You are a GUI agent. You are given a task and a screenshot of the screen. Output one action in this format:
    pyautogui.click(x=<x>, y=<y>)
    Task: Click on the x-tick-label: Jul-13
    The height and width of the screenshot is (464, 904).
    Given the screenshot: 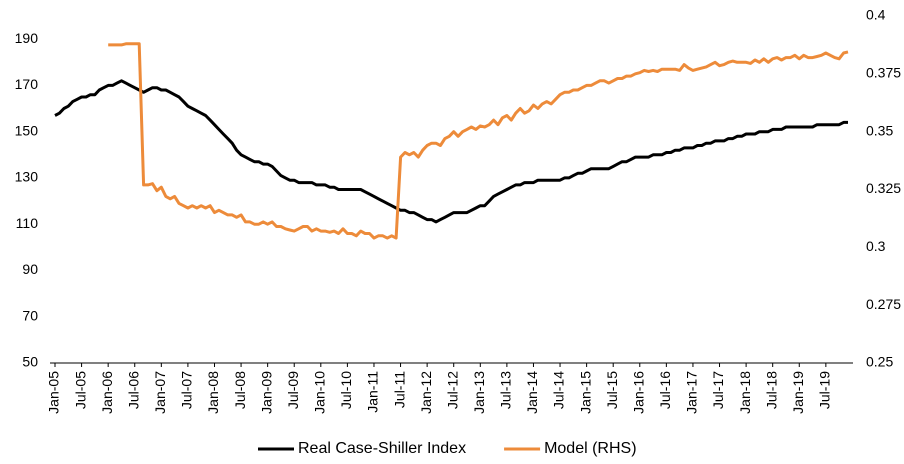 What is the action you would take?
    pyautogui.click(x=506, y=390)
    